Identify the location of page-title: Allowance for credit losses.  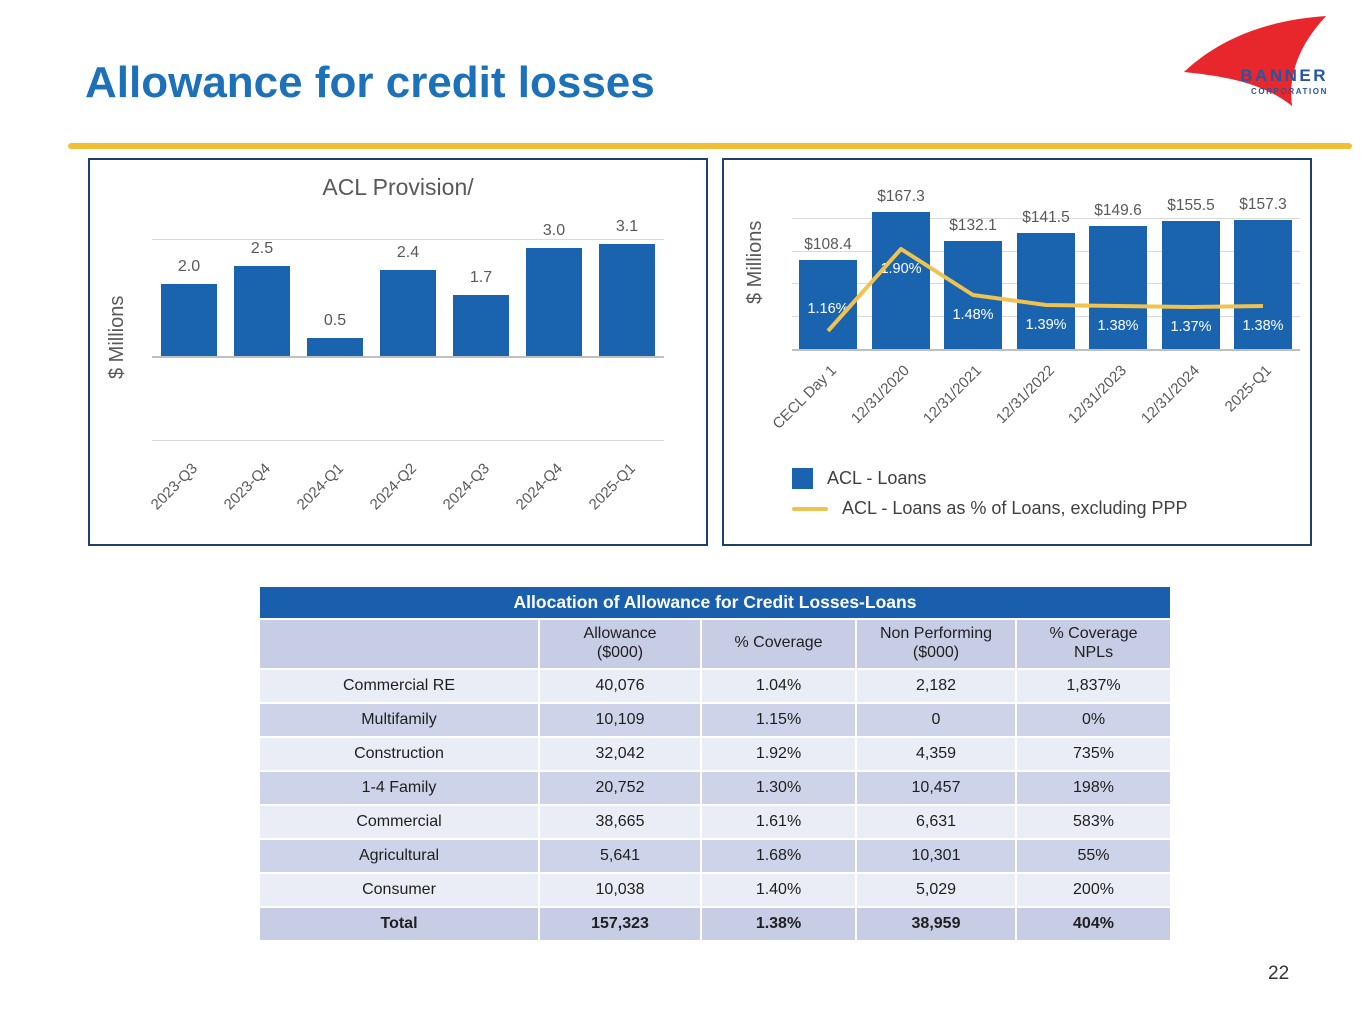
(370, 82).